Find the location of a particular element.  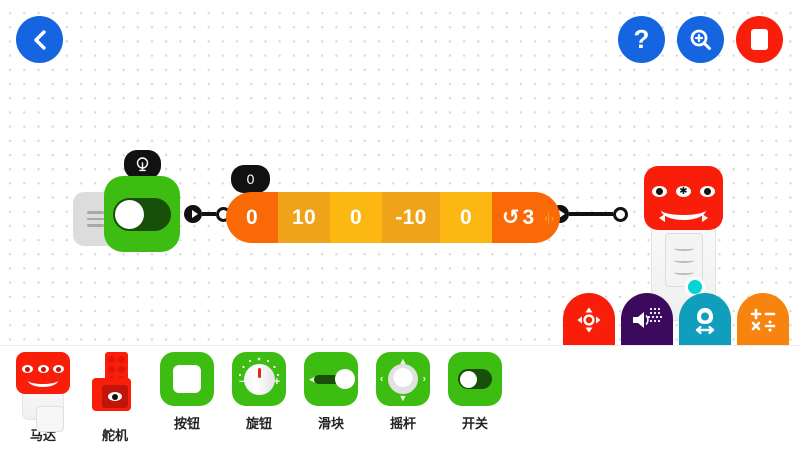

help-button: ? is located at coordinates (641, 39).